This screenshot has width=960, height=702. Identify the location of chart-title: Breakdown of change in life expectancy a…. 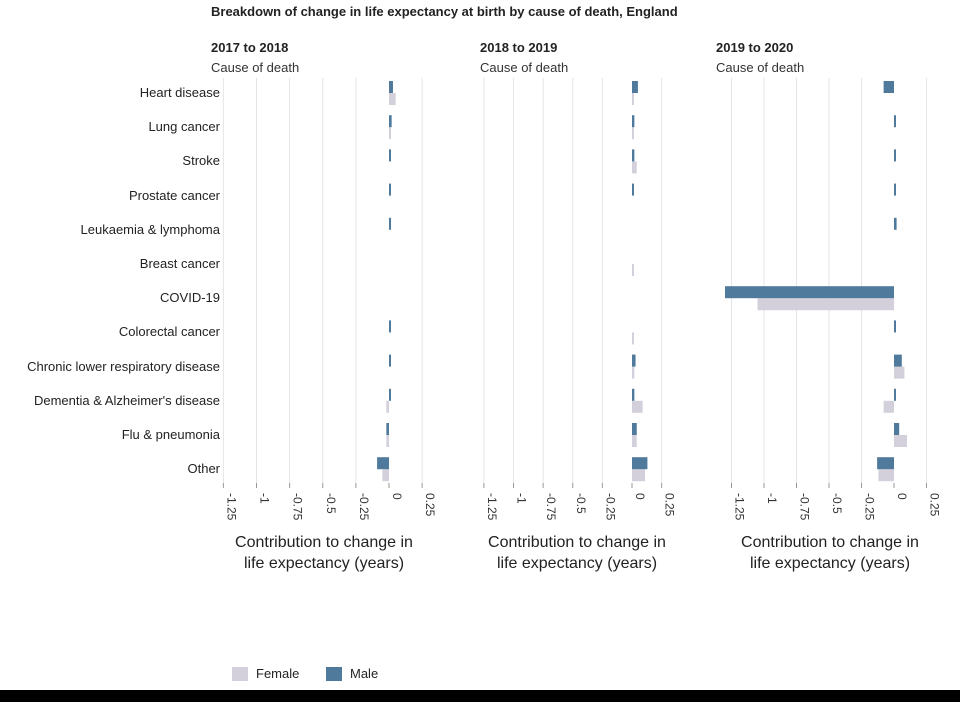
(444, 11).